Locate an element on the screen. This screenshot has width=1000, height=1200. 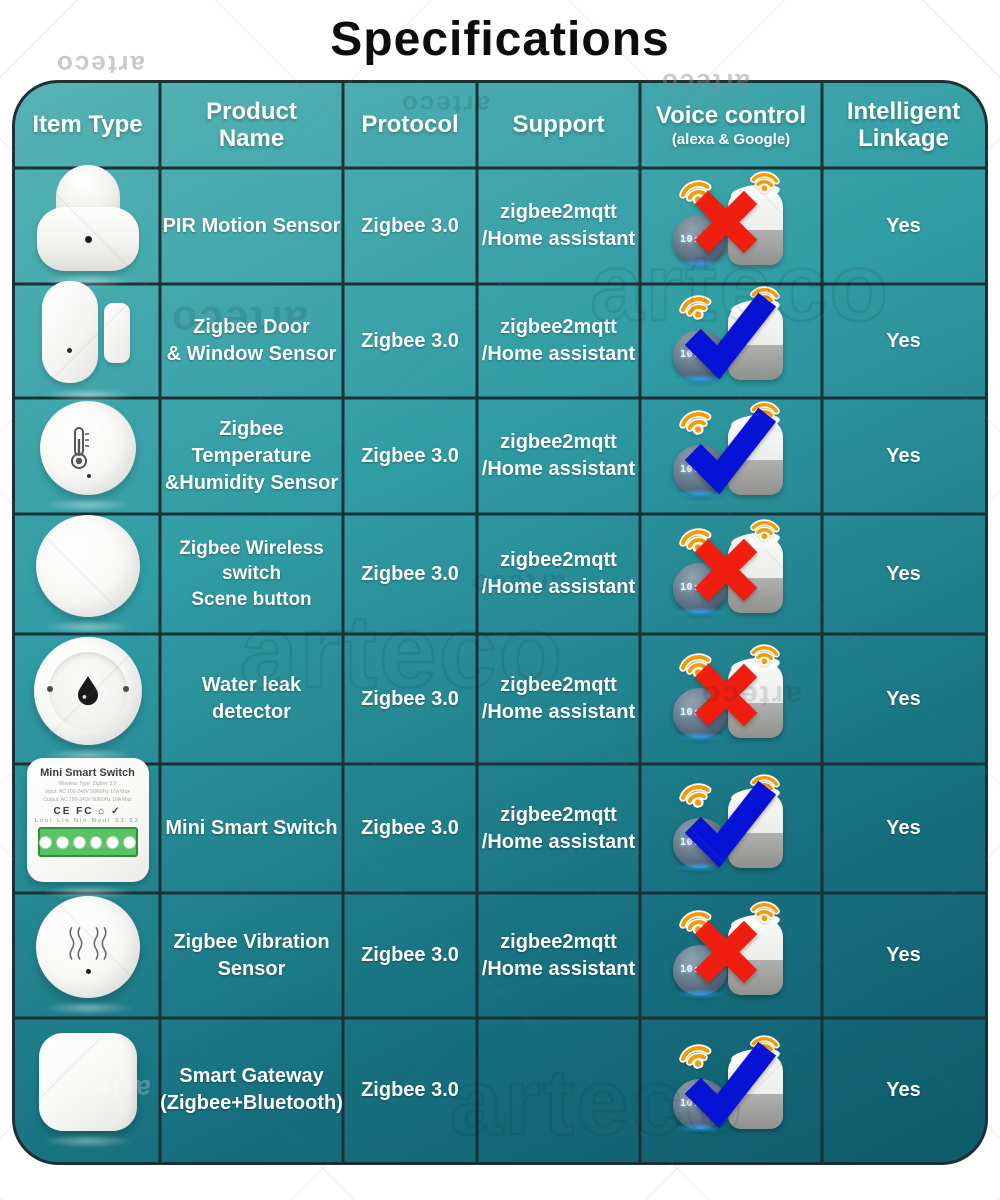
mini-switch-cert-marks: CE FC ⌂ ✓ is located at coordinates (87, 811).